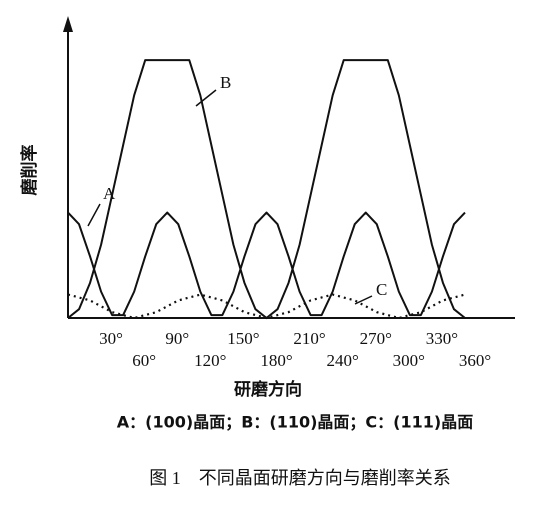 The width and height of the screenshot is (553, 508). What do you see at coordinates (442, 338) in the screenshot?
I see `x-tick-label: 330°` at bounding box center [442, 338].